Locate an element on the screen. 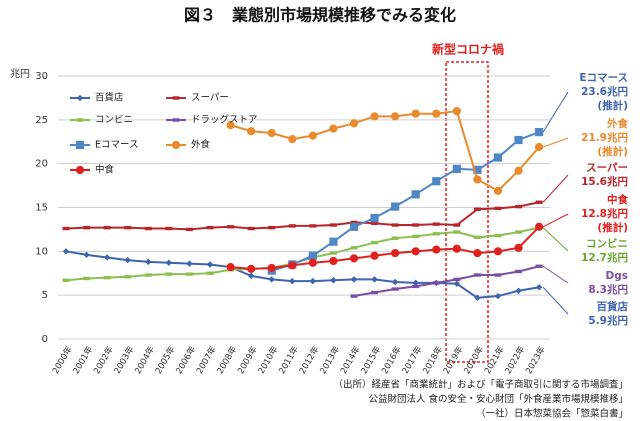 The image size is (640, 421). x-tick-label: 2023年 is located at coordinates (535, 360).